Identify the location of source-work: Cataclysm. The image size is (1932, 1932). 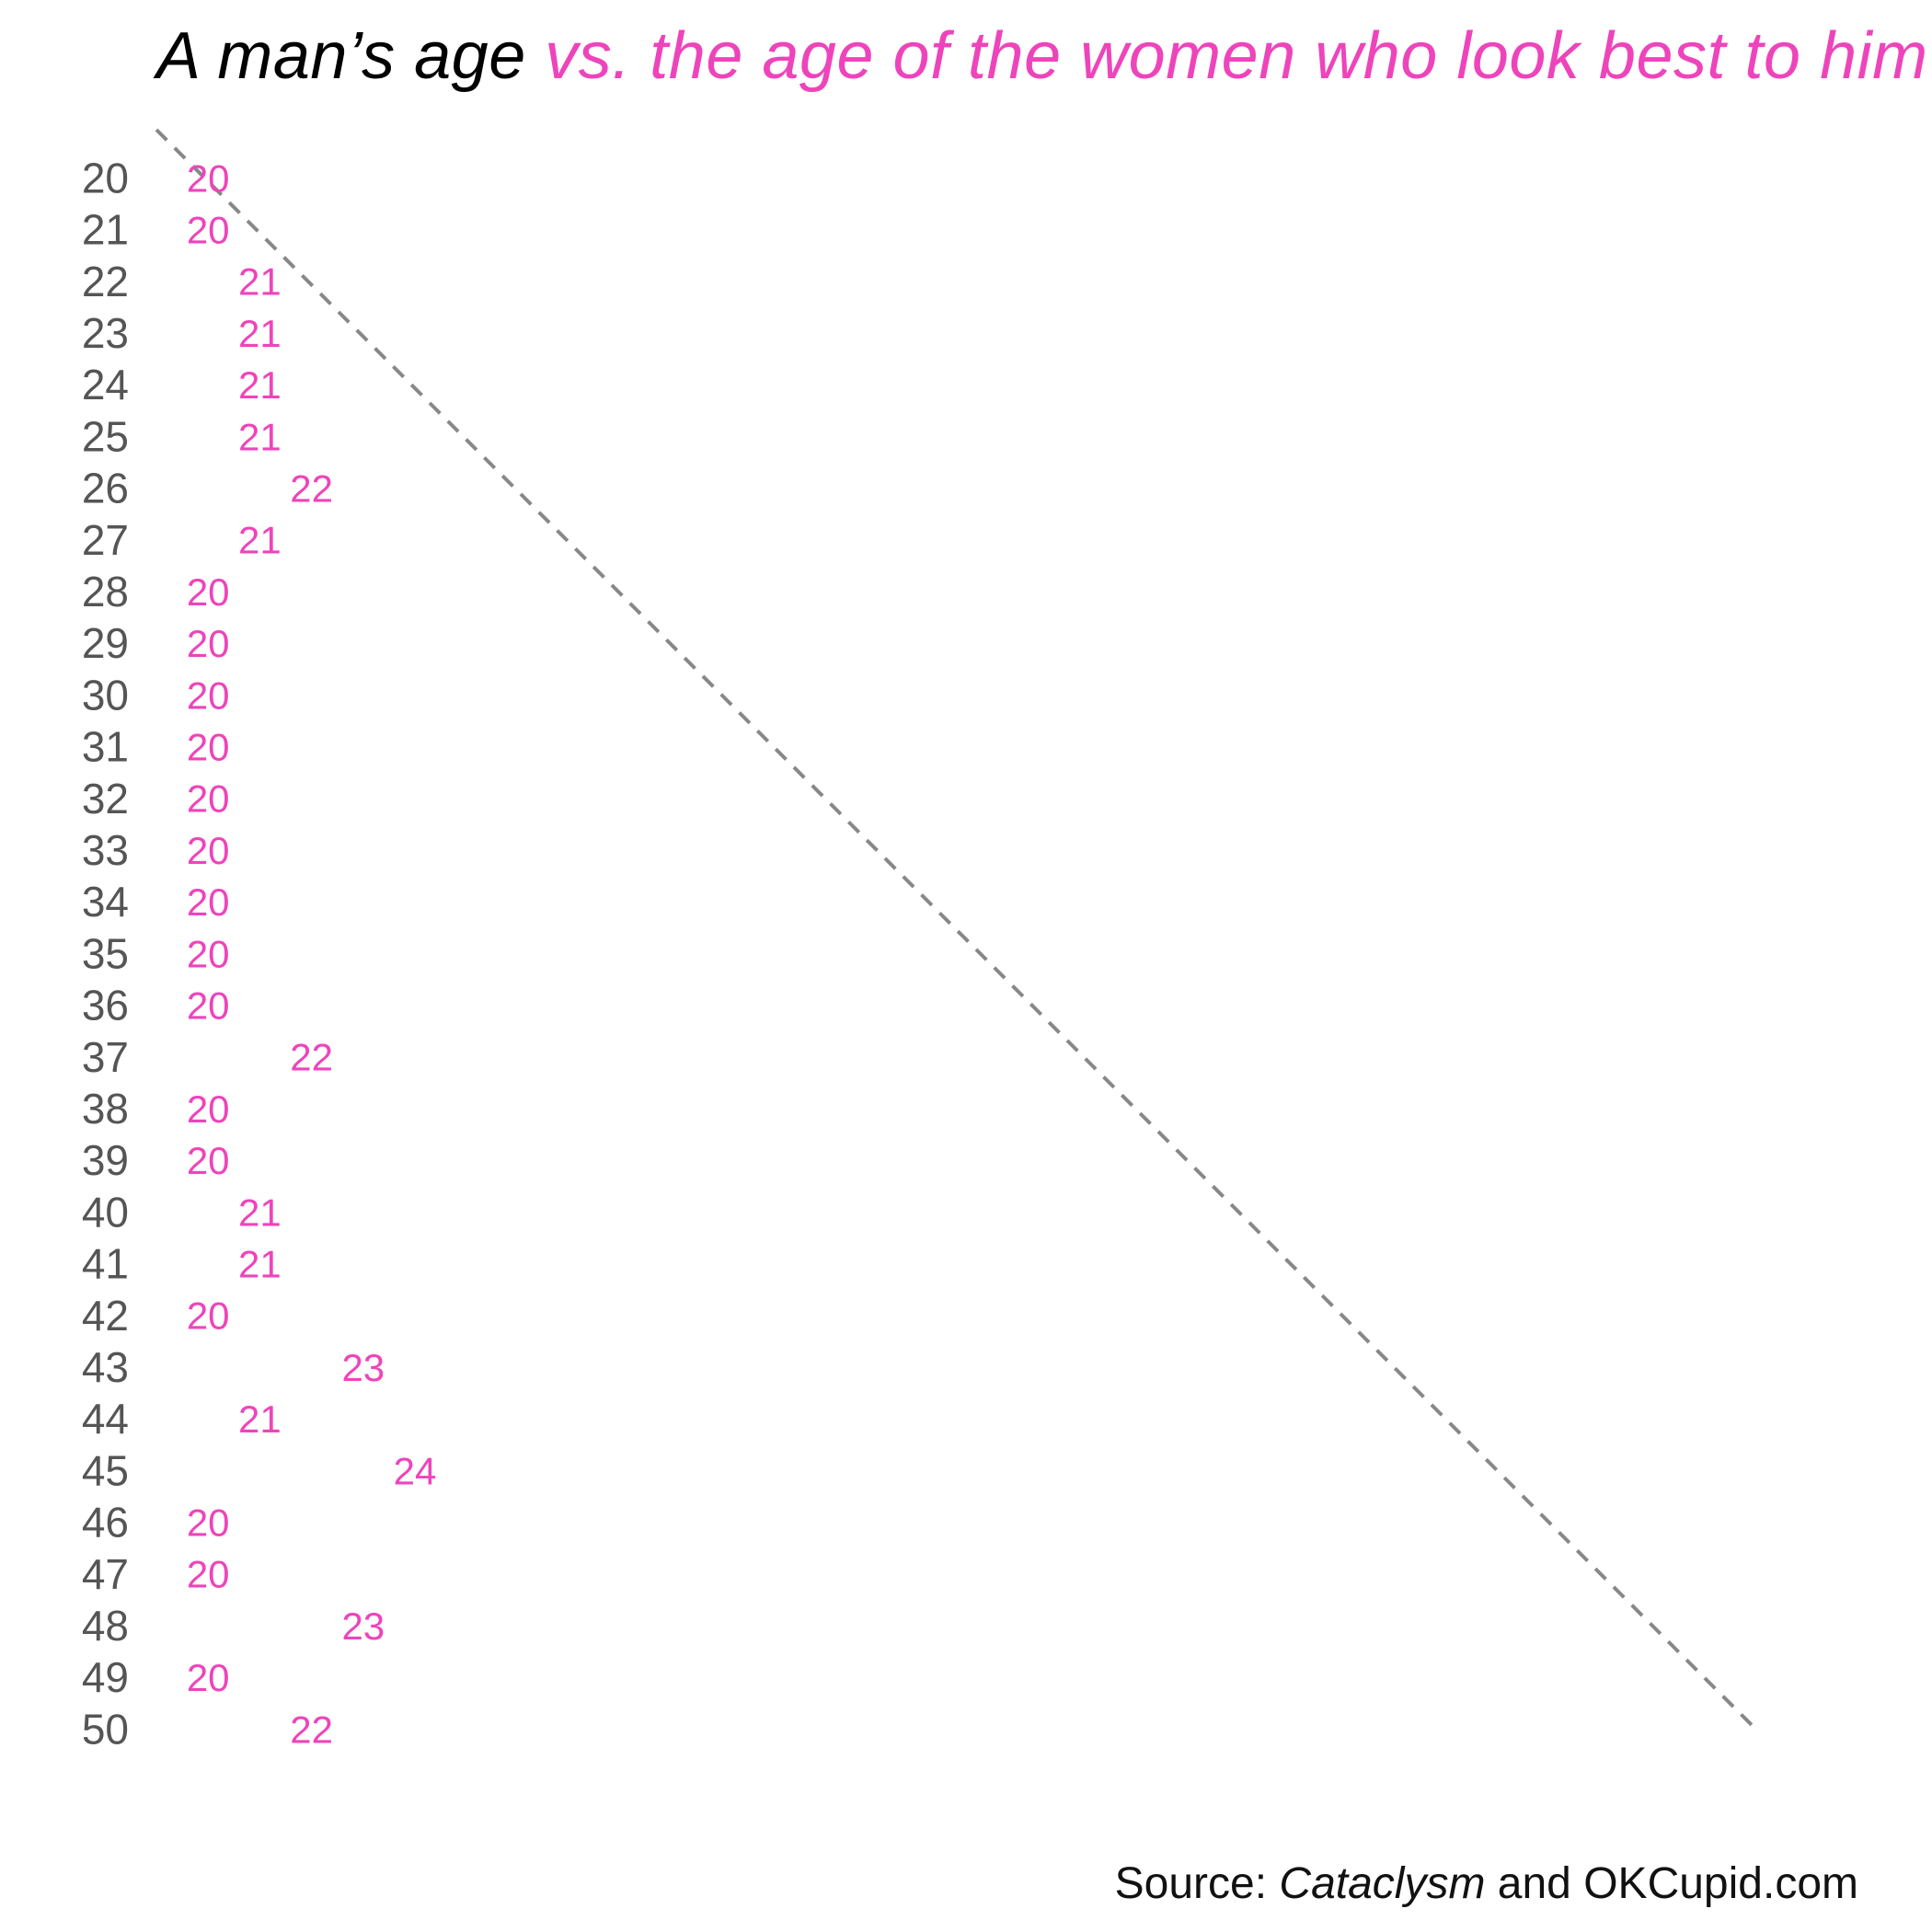
(1382, 1883).